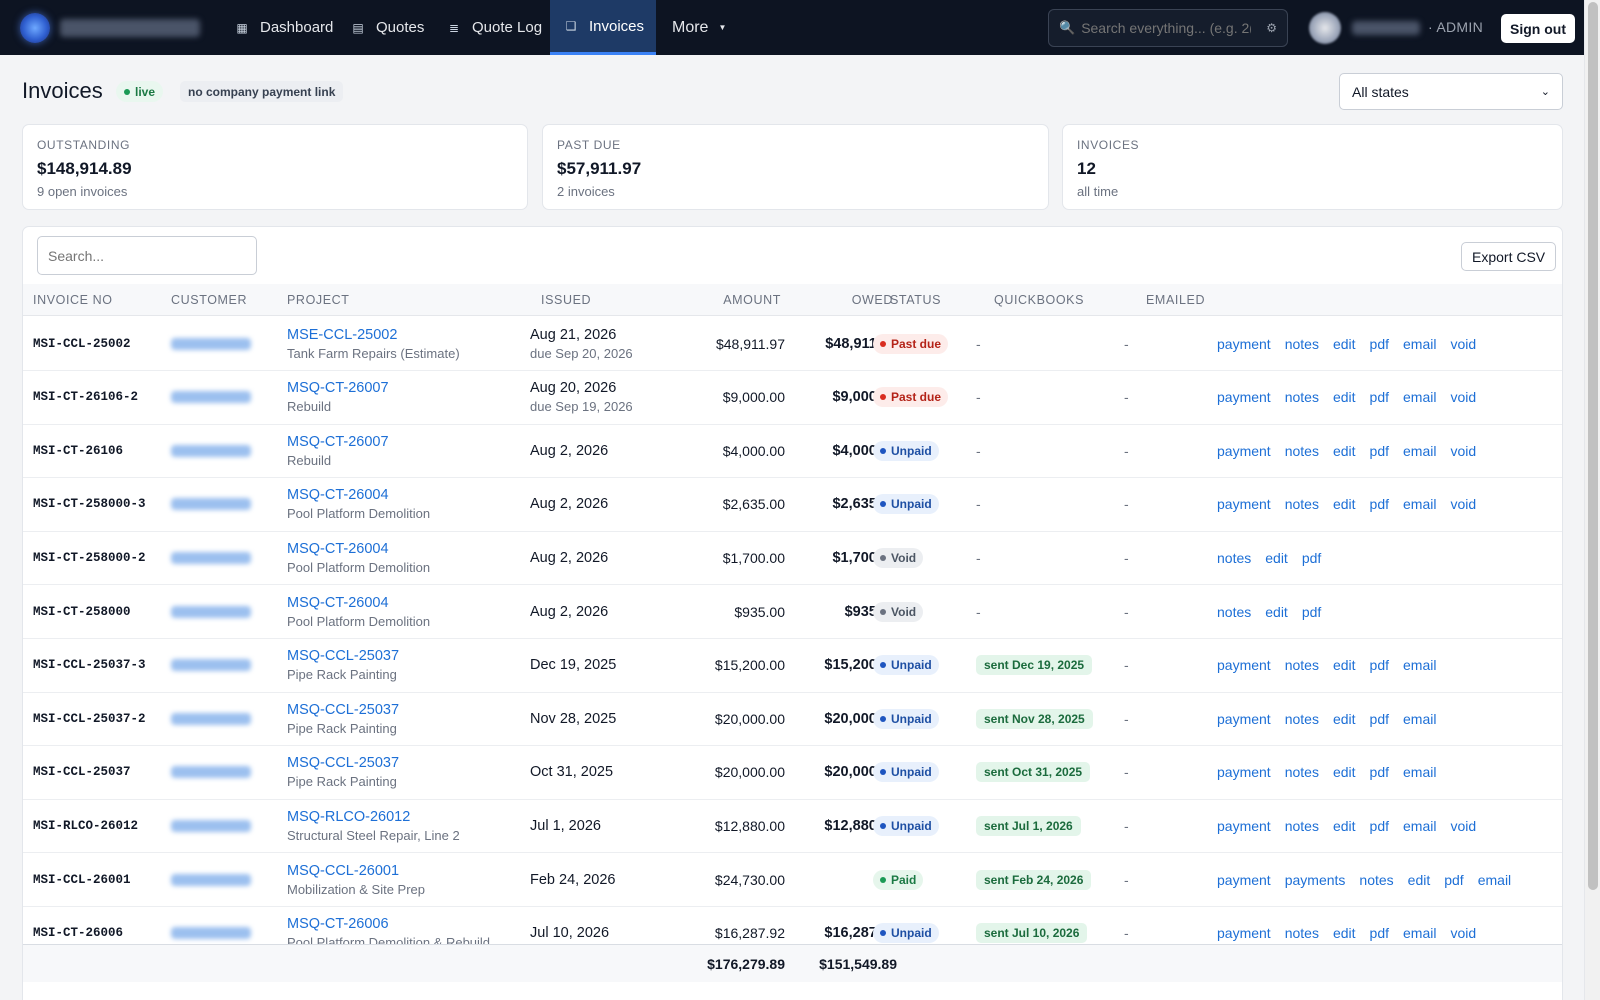 This screenshot has height=1000, width=1600. I want to click on table-search-input, so click(147, 255).